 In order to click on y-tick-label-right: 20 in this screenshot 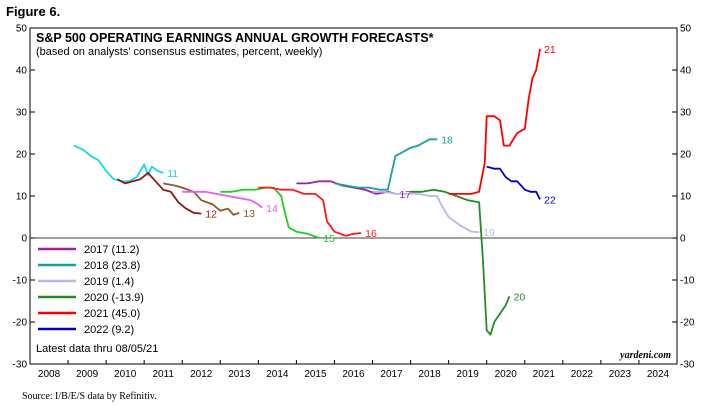, I will do `click(686, 155)`.